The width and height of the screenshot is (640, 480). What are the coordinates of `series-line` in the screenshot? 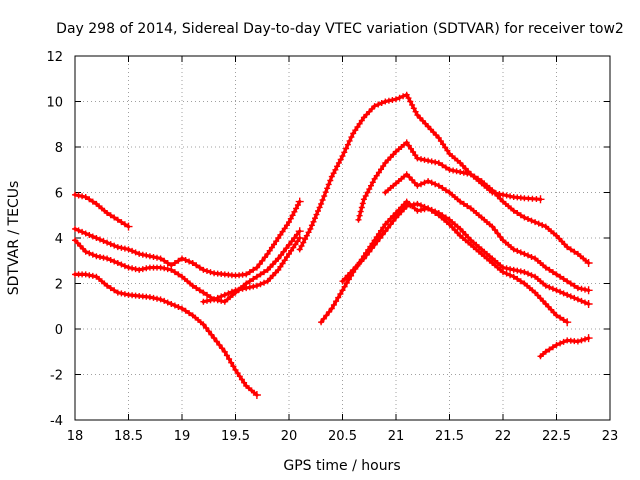 It's located at (487, 232).